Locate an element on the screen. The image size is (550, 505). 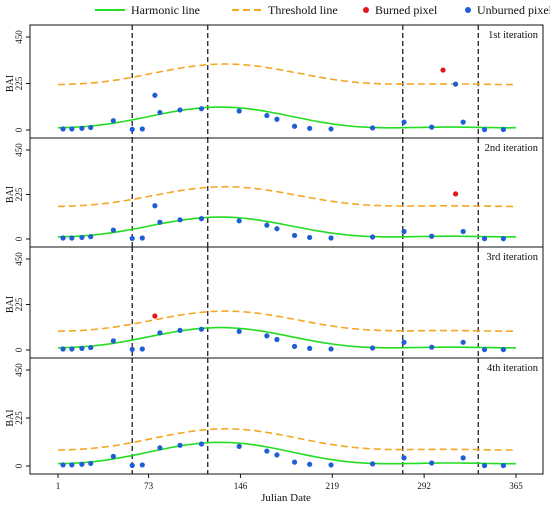
y-tick-label: 0 is located at coordinates (19, 349).